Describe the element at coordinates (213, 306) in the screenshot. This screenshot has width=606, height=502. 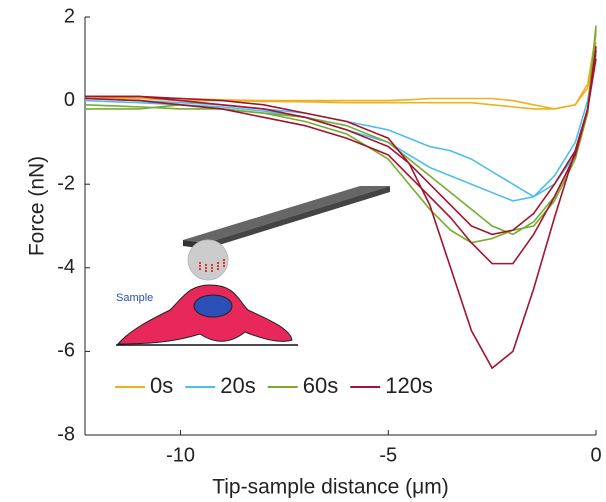
I see `nucleus` at that location.